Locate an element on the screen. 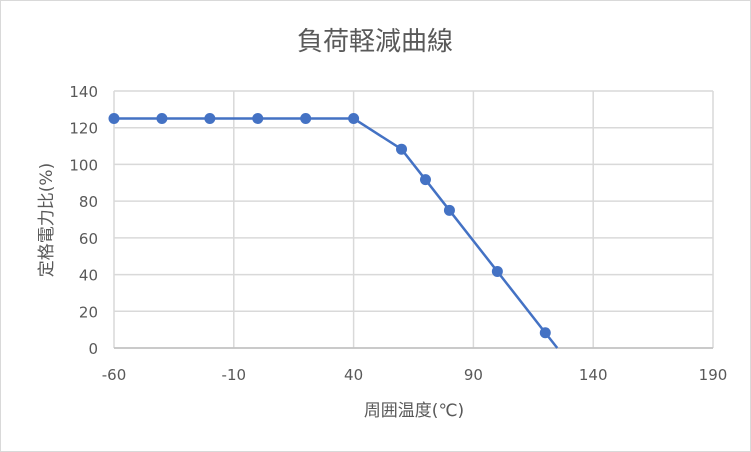  y-tick-label: 40 is located at coordinates (88, 276).